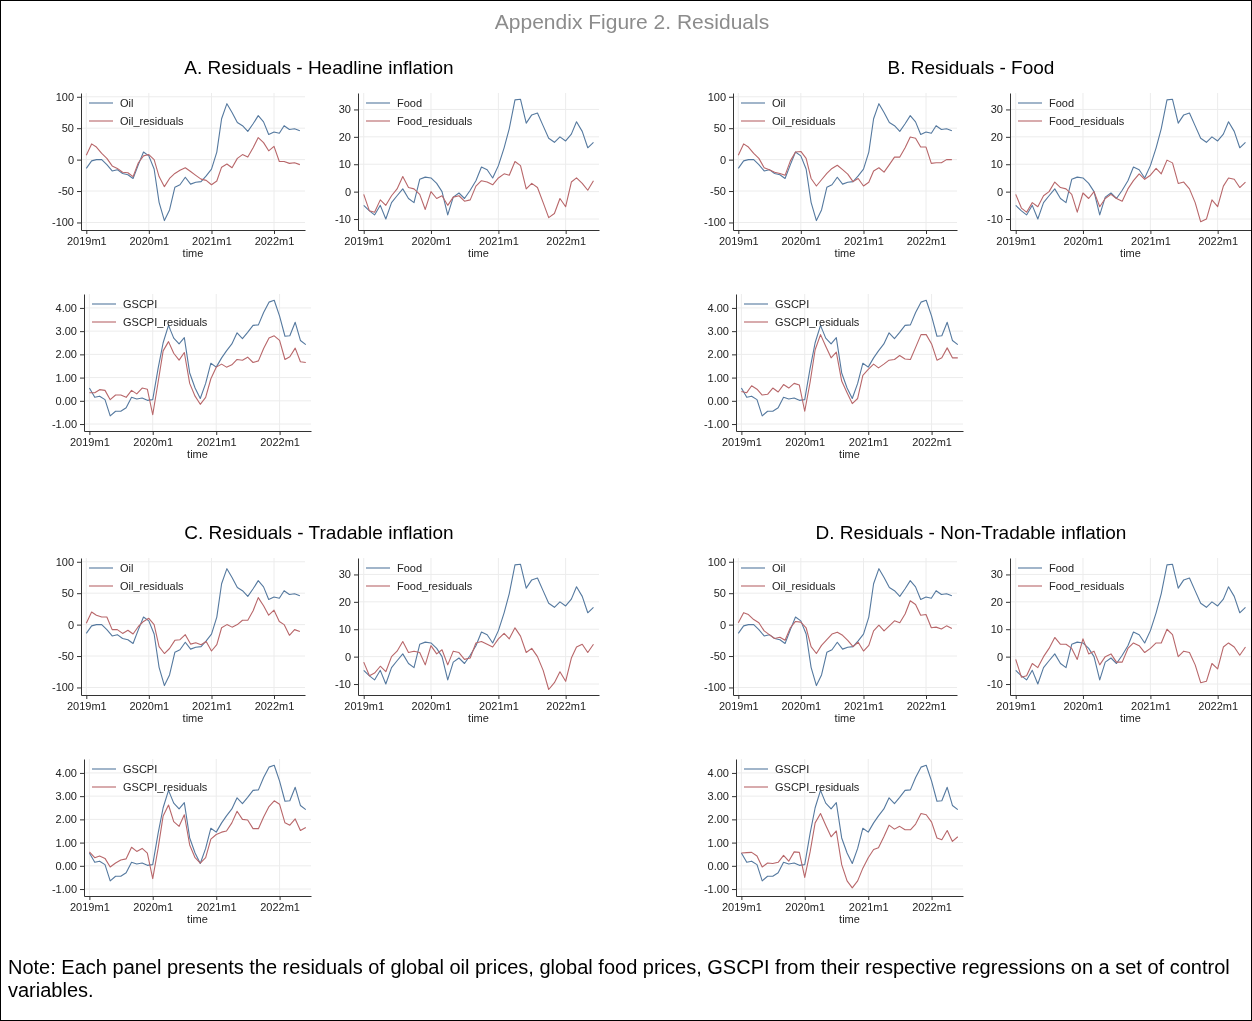 This screenshot has height=1021, width=1252. I want to click on y-tick-label: 100, so click(716, 96).